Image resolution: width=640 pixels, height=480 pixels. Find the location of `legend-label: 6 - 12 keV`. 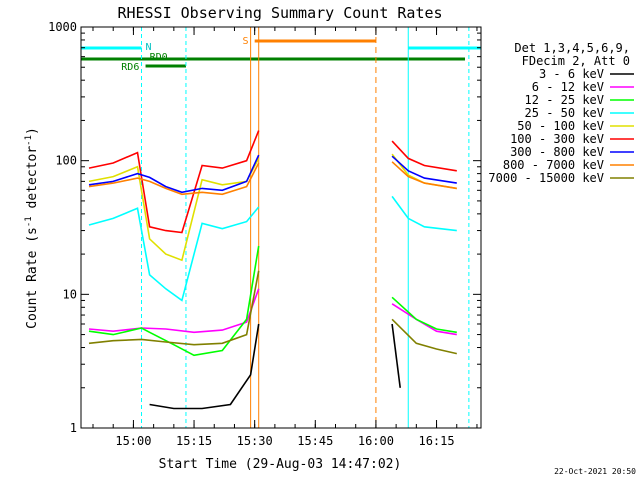

legend-label: 6 - 12 keV is located at coordinates (568, 87).